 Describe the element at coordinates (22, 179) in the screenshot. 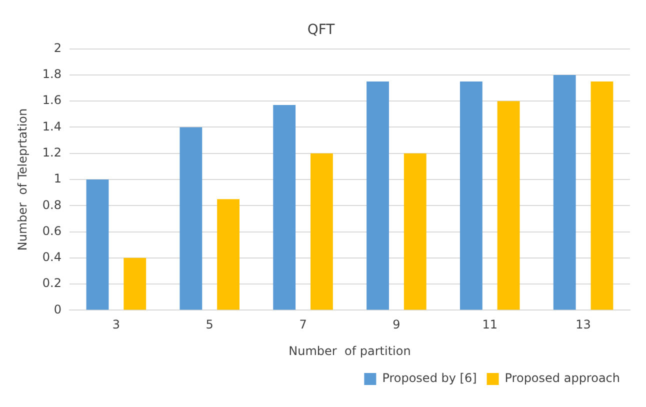

I see `y-axis-title: Number of Teleprtation` at that location.